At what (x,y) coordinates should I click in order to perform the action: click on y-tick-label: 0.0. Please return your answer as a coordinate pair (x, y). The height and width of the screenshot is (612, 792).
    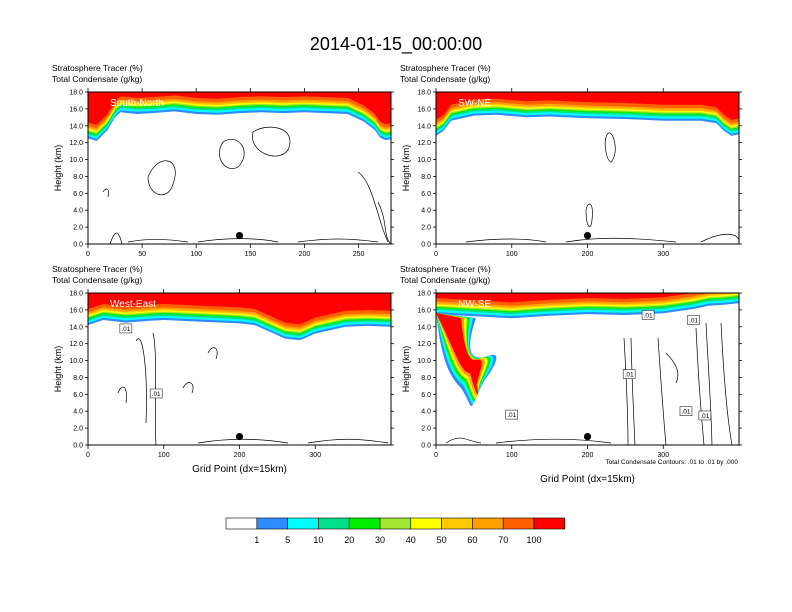
    Looking at the image, I should click on (426, 245).